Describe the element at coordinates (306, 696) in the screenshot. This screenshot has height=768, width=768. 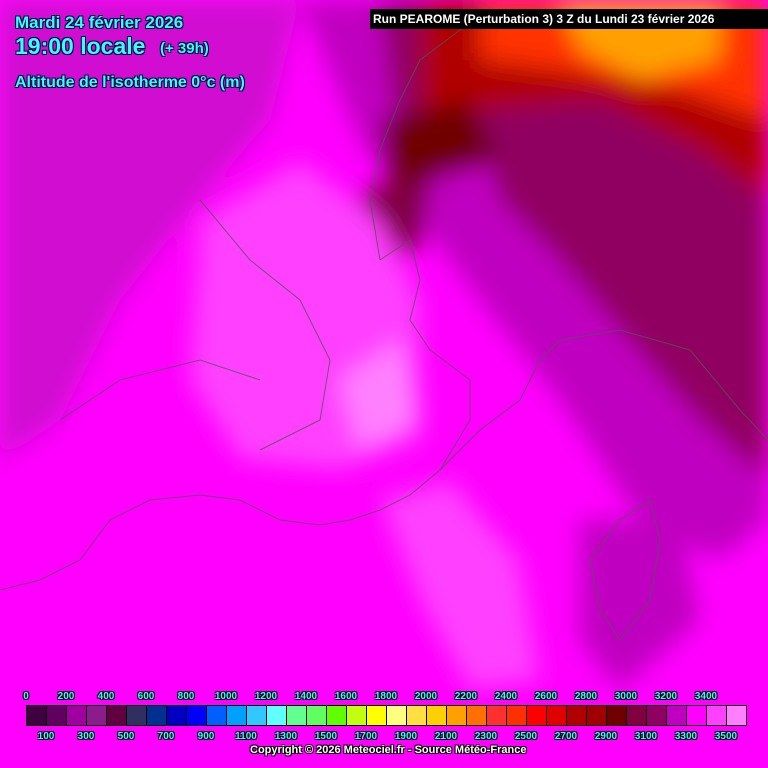
I see `legend-label: 1400` at that location.